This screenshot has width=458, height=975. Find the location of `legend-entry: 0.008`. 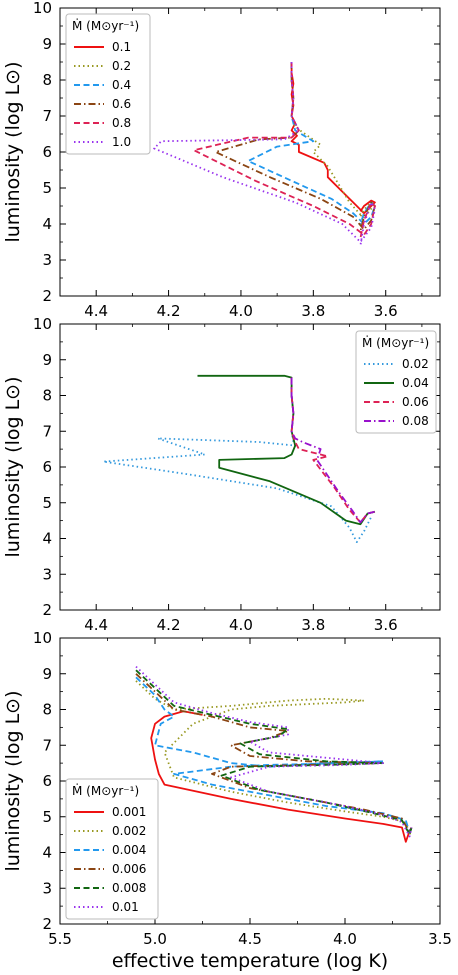

legend-entry: 0.008 is located at coordinates (129, 888).